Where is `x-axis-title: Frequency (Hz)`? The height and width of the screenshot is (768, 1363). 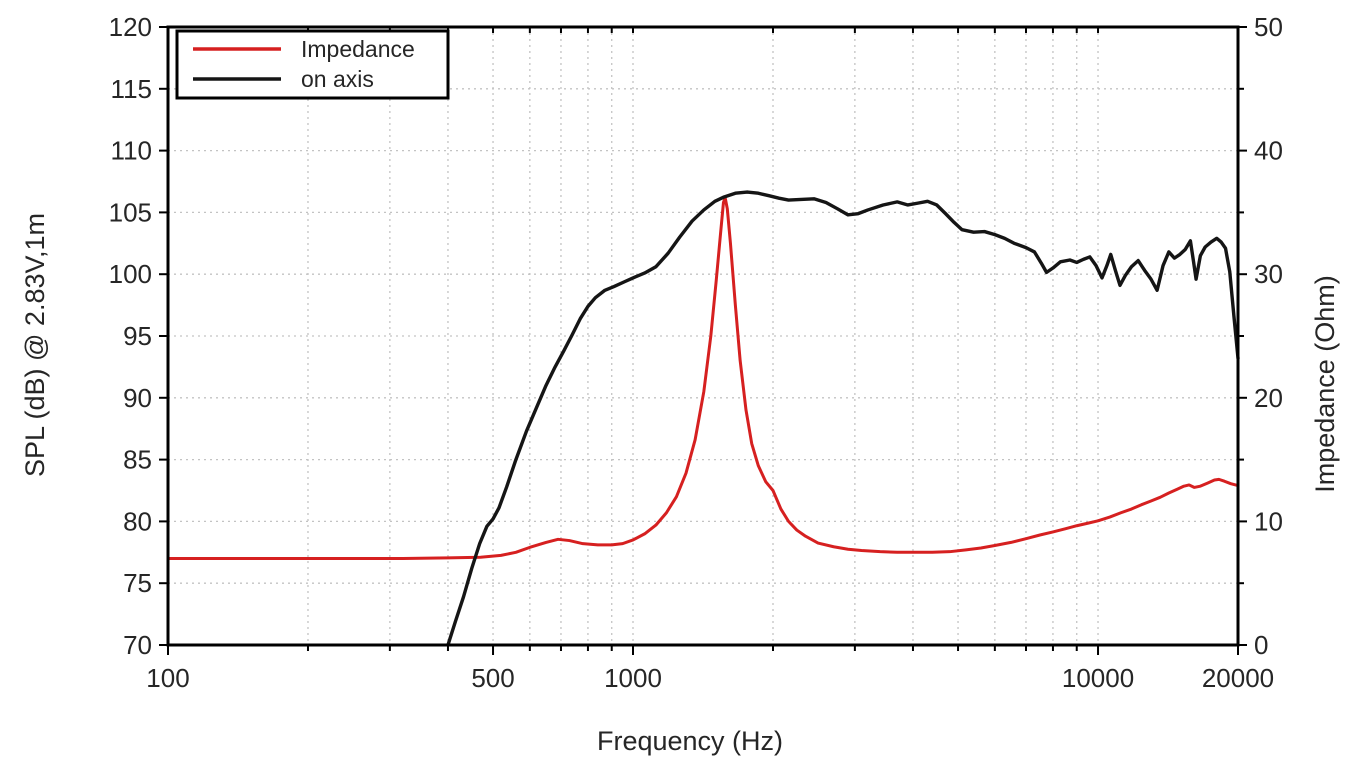 x-axis-title: Frequency (Hz) is located at coordinates (690, 741).